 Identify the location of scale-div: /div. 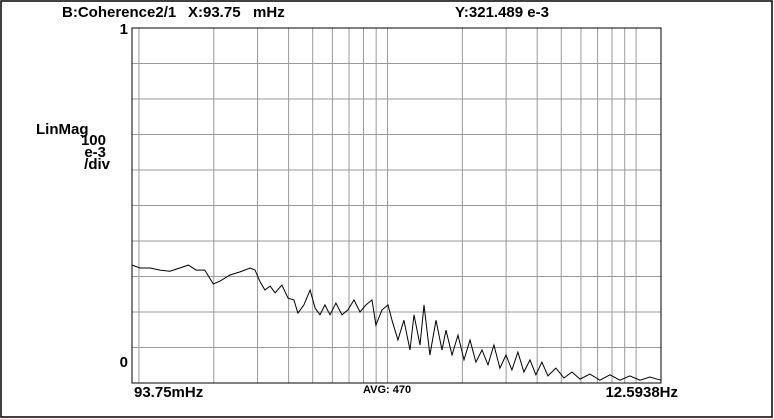
(97, 164).